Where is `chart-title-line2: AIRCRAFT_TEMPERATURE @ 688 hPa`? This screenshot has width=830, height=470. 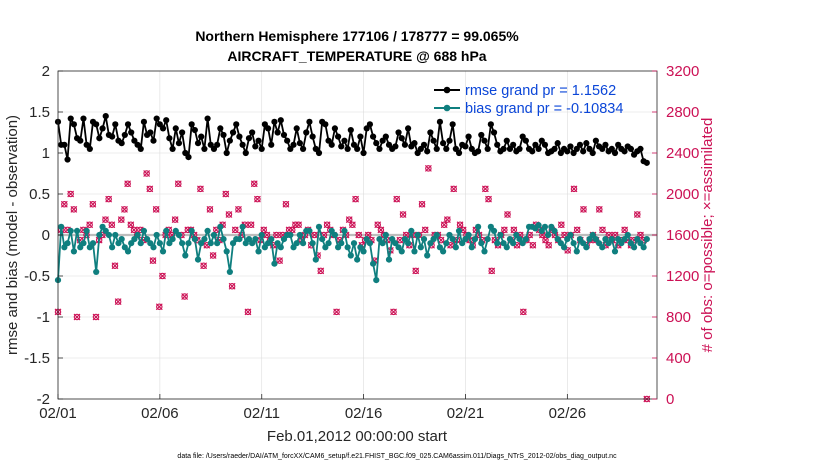 chart-title-line2: AIRCRAFT_TEMPERATURE @ 688 hPa is located at coordinates (356, 56).